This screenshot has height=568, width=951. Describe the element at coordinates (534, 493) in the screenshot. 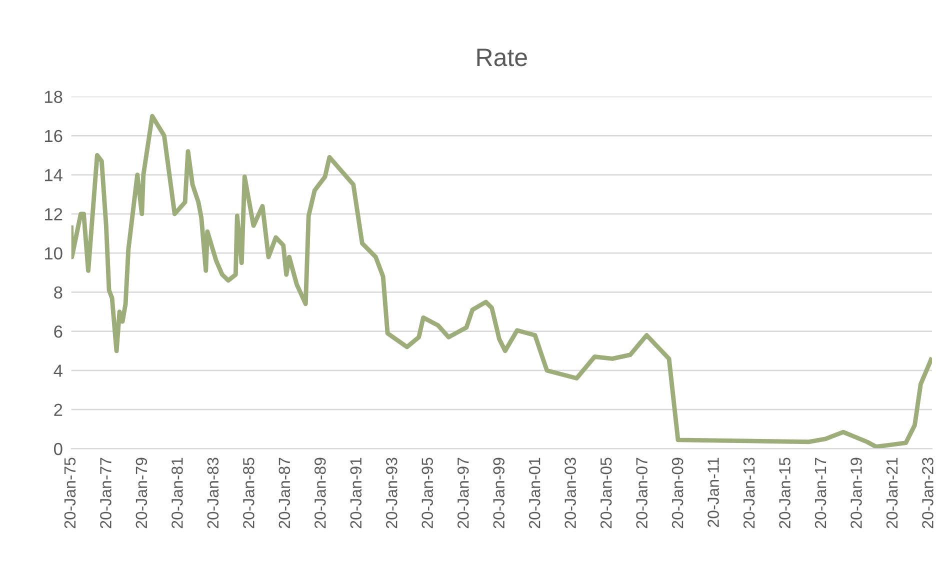

I see `x-tick-label: 20-Jan-01` at that location.